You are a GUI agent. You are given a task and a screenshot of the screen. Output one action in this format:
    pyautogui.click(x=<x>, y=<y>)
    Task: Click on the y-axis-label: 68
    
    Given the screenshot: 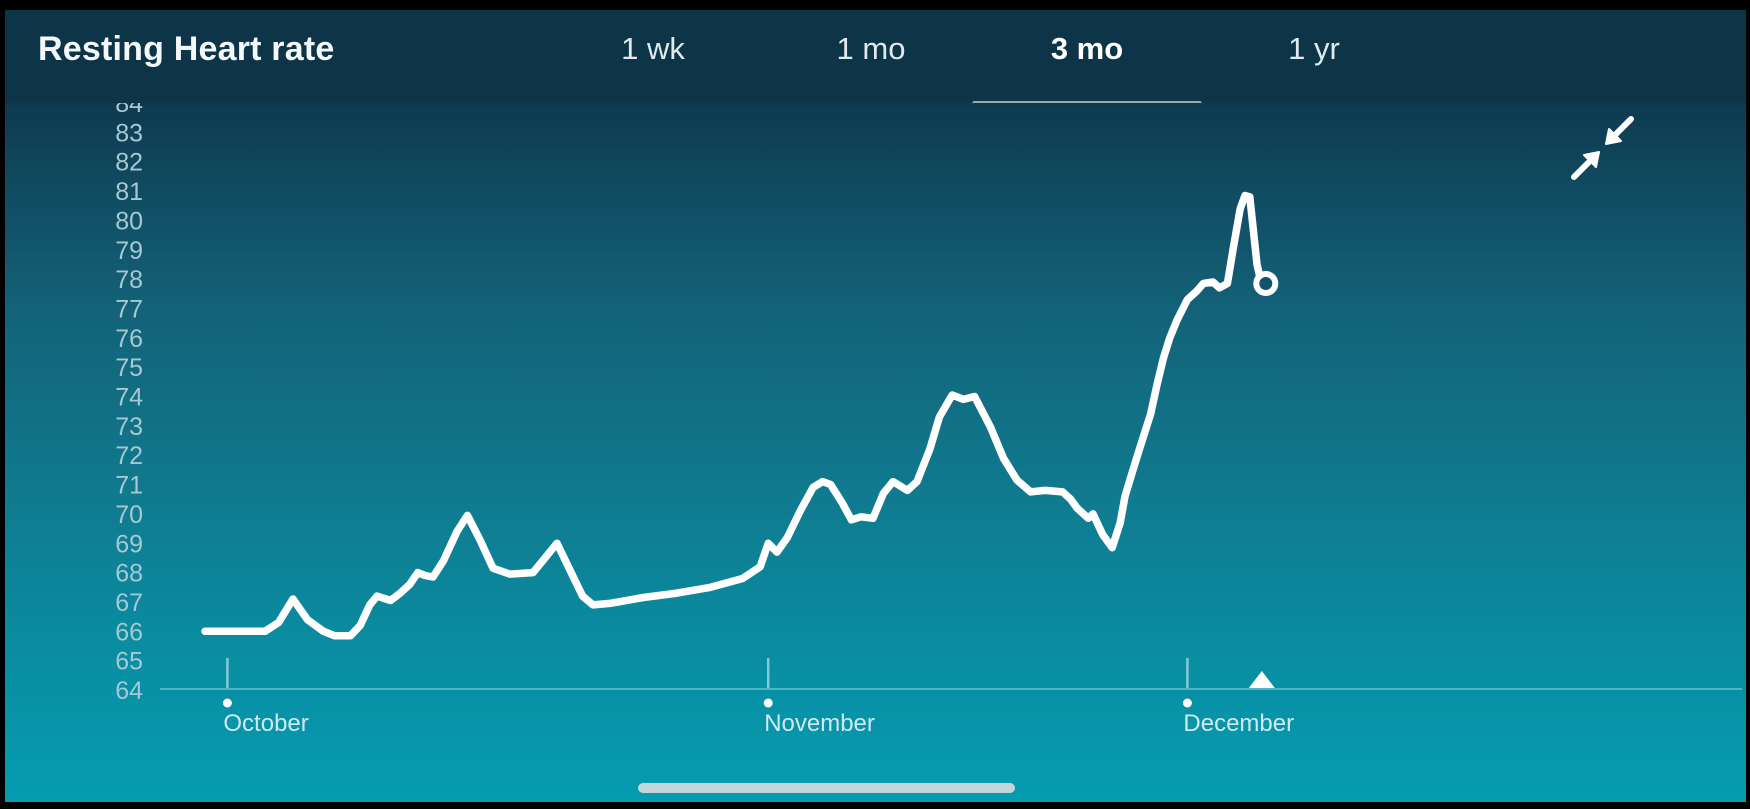 What is the action you would take?
    pyautogui.click(x=129, y=574)
    